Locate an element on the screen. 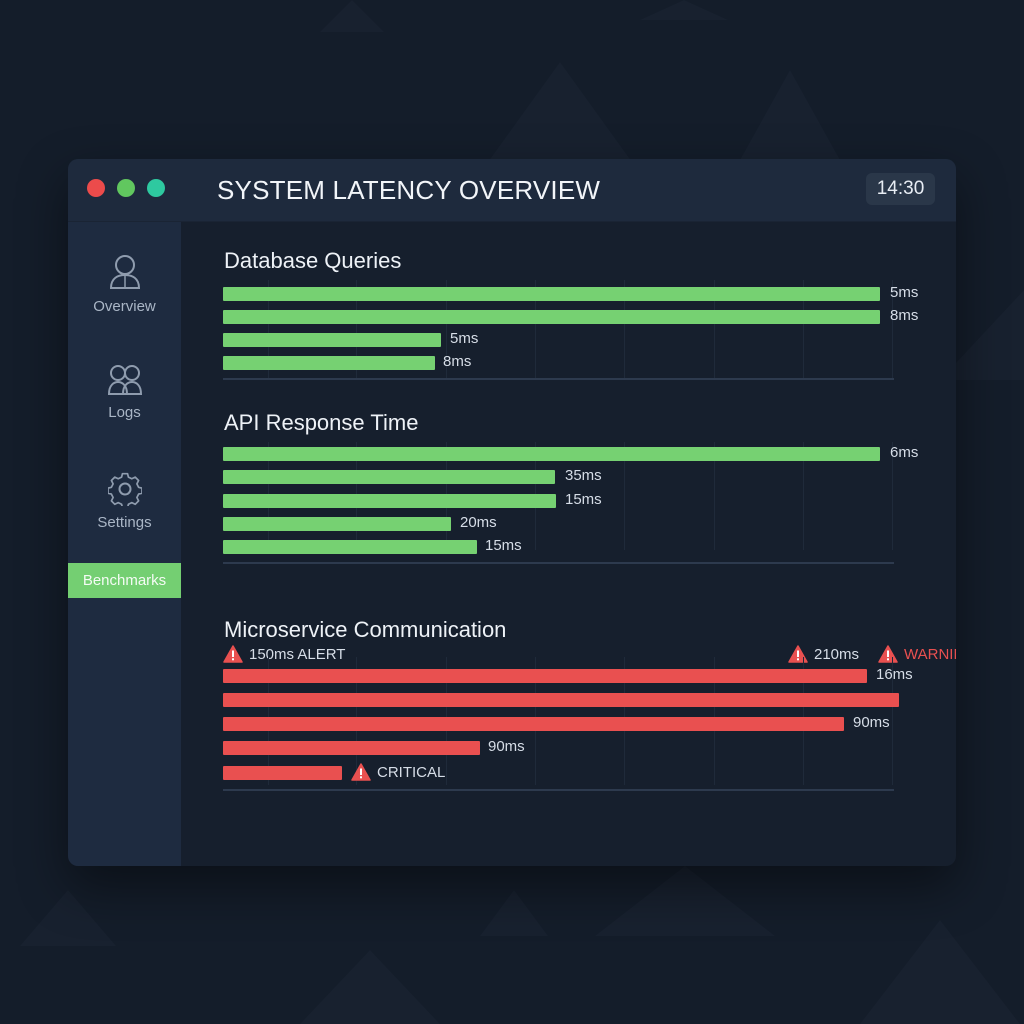 This screenshot has width=1024, height=1024. critical-annotation: CRITICAL is located at coordinates (398, 772).